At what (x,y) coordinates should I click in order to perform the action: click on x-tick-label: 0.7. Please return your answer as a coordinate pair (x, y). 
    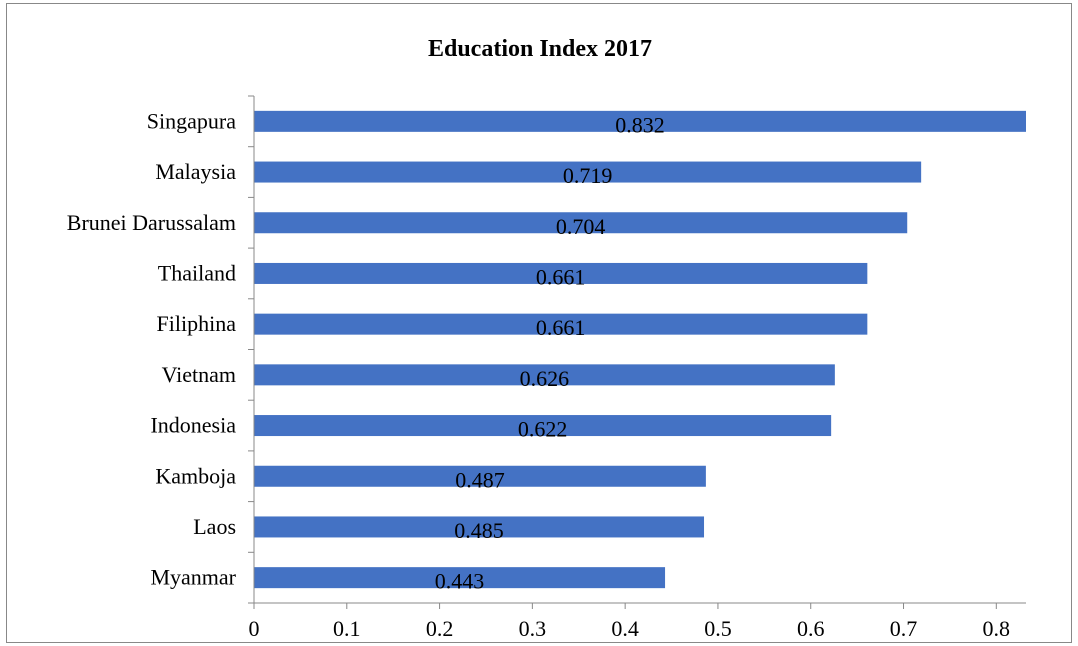
    Looking at the image, I should click on (904, 628).